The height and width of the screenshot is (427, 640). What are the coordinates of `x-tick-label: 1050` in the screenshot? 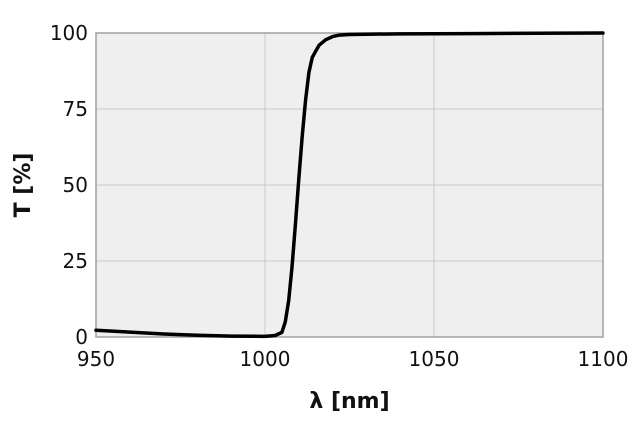 It's located at (434, 359).